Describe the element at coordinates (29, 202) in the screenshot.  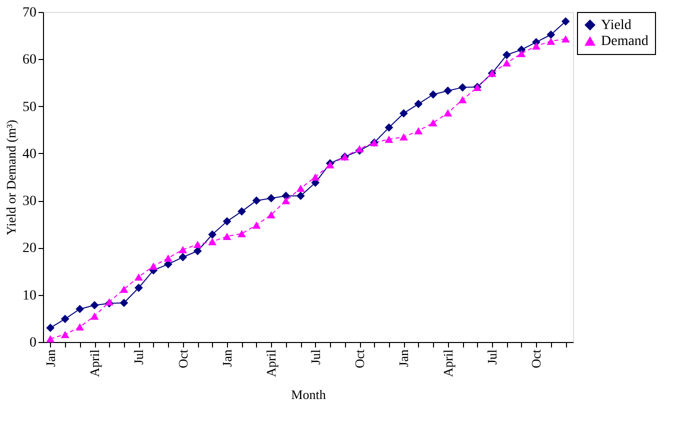
I see `y-tick-label: 30` at that location.